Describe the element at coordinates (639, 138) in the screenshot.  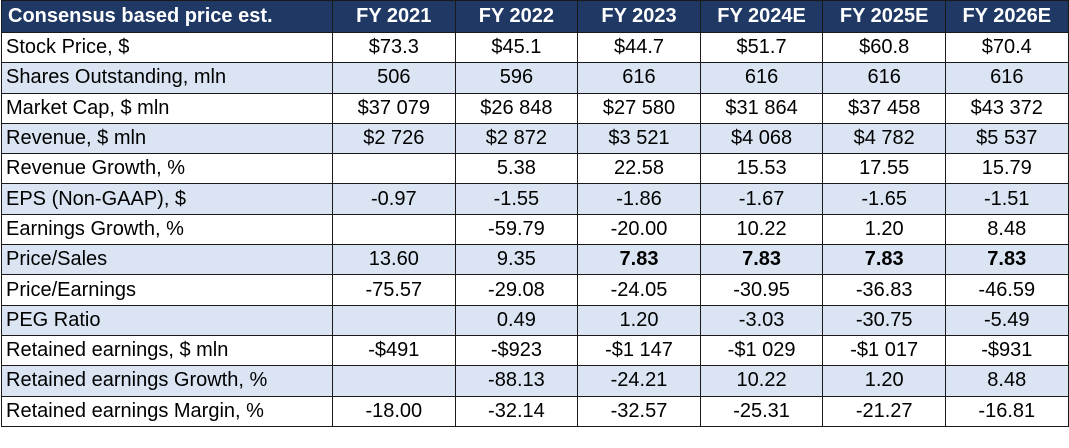
I see `table-cell: $3 521` at that location.